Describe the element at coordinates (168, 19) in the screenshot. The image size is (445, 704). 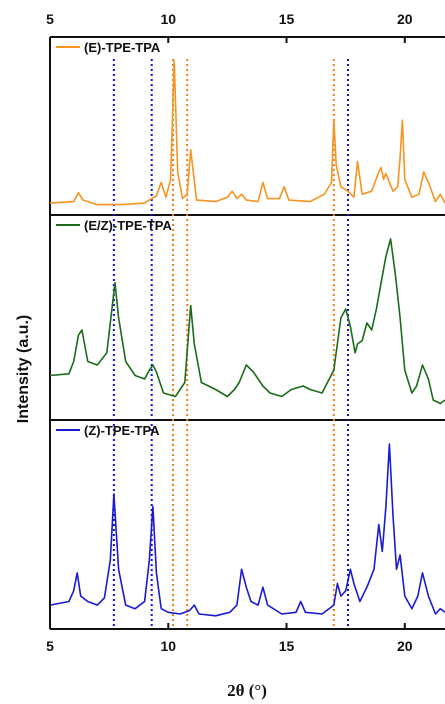
I see `x-tick-label-top: 10` at that location.